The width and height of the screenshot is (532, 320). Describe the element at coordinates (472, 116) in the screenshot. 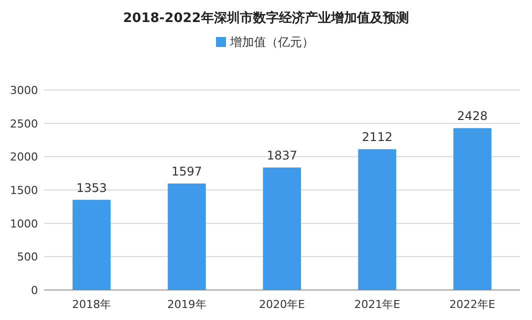

I see `data-label: 2428` at that location.